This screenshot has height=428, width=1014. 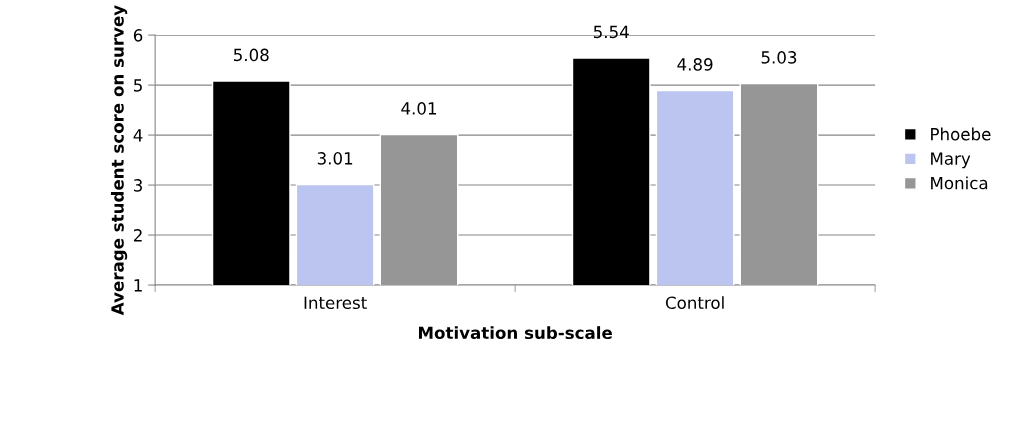 I want to click on x-axis-title: Motivation sub-scale, so click(x=515, y=333).